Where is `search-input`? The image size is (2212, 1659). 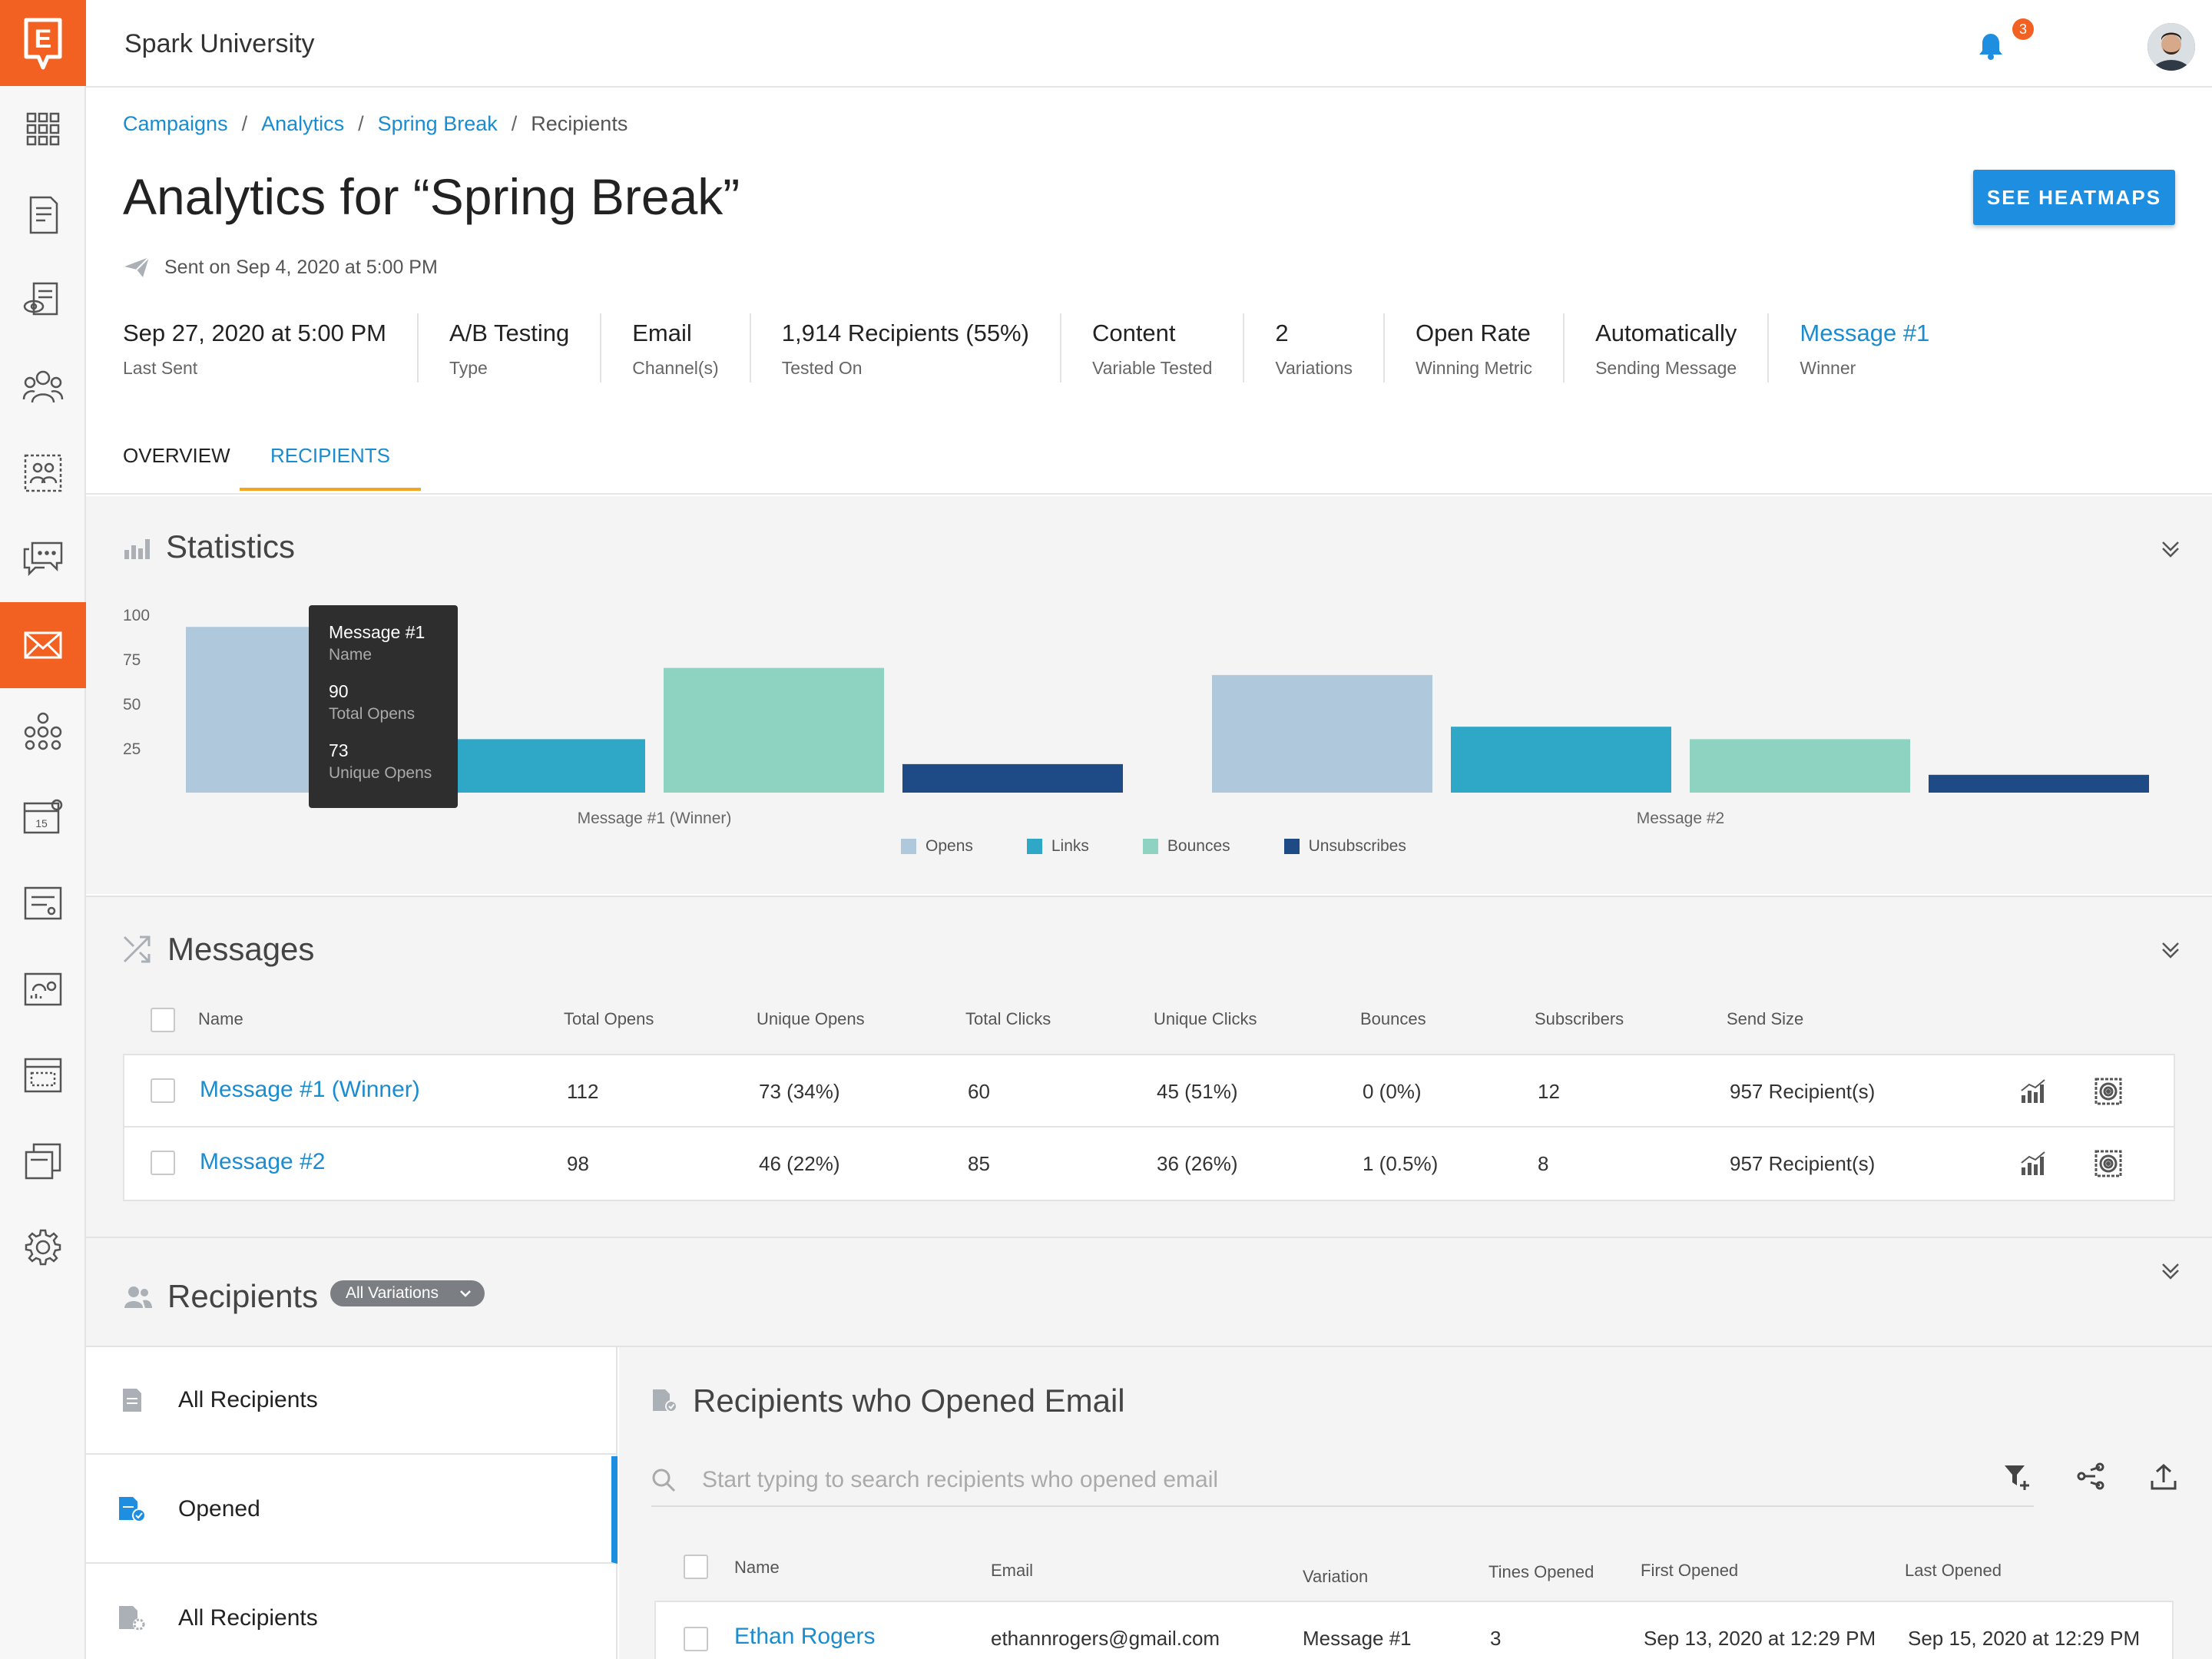 search-input is located at coordinates (1317, 1480).